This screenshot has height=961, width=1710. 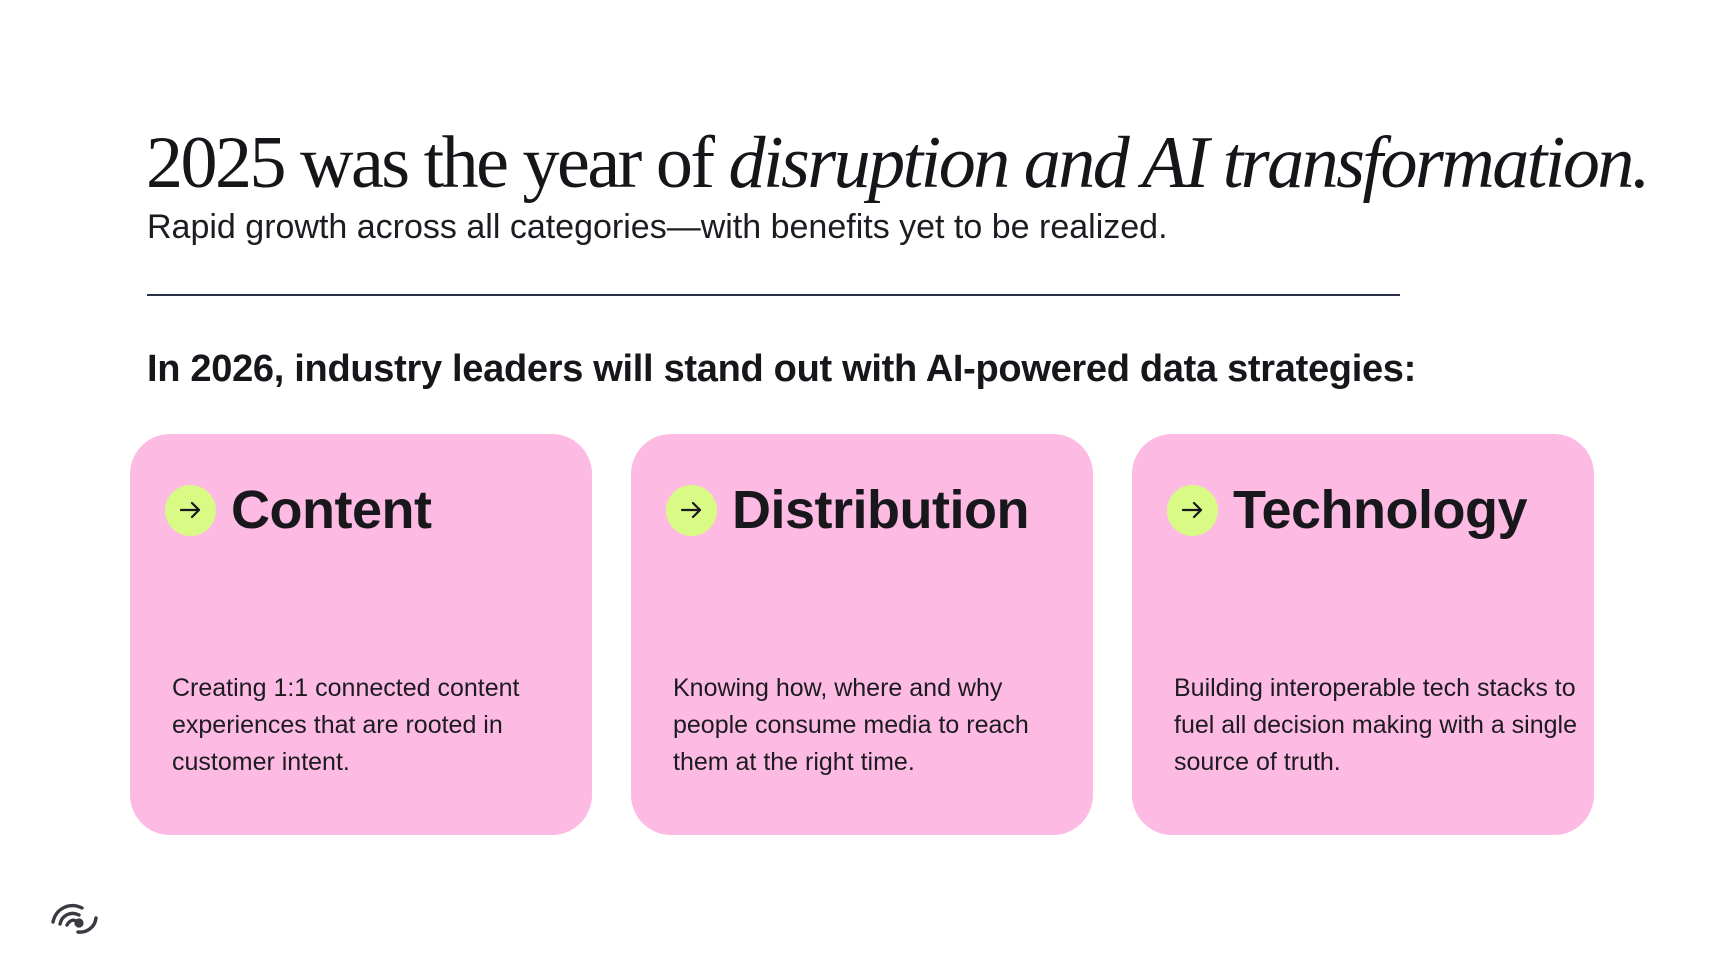 I want to click on card-header: Content, so click(x=298, y=510).